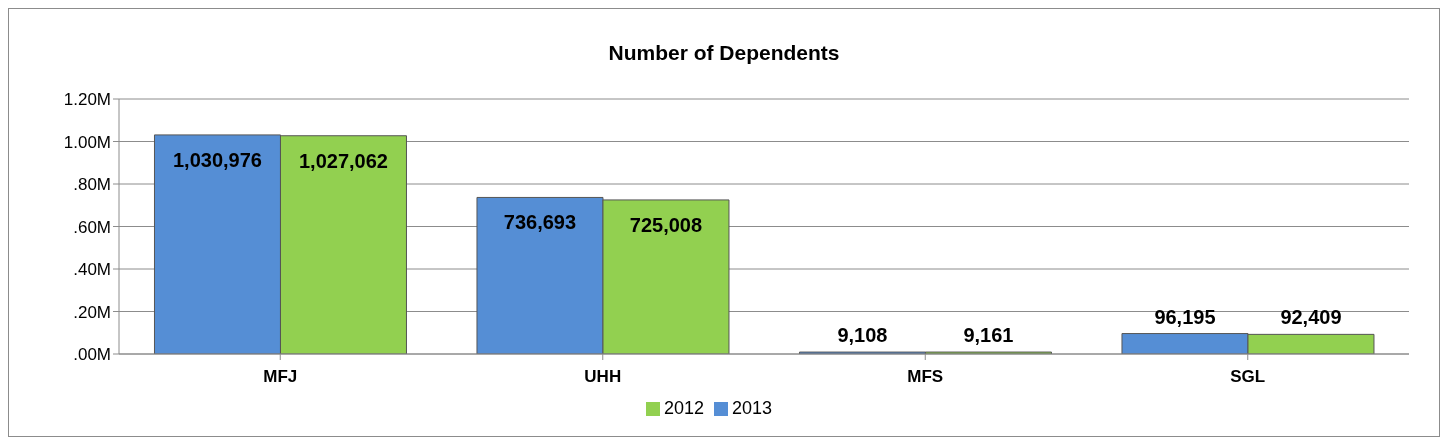 The image size is (1448, 445). I want to click on data-label: 736,693, so click(540, 222).